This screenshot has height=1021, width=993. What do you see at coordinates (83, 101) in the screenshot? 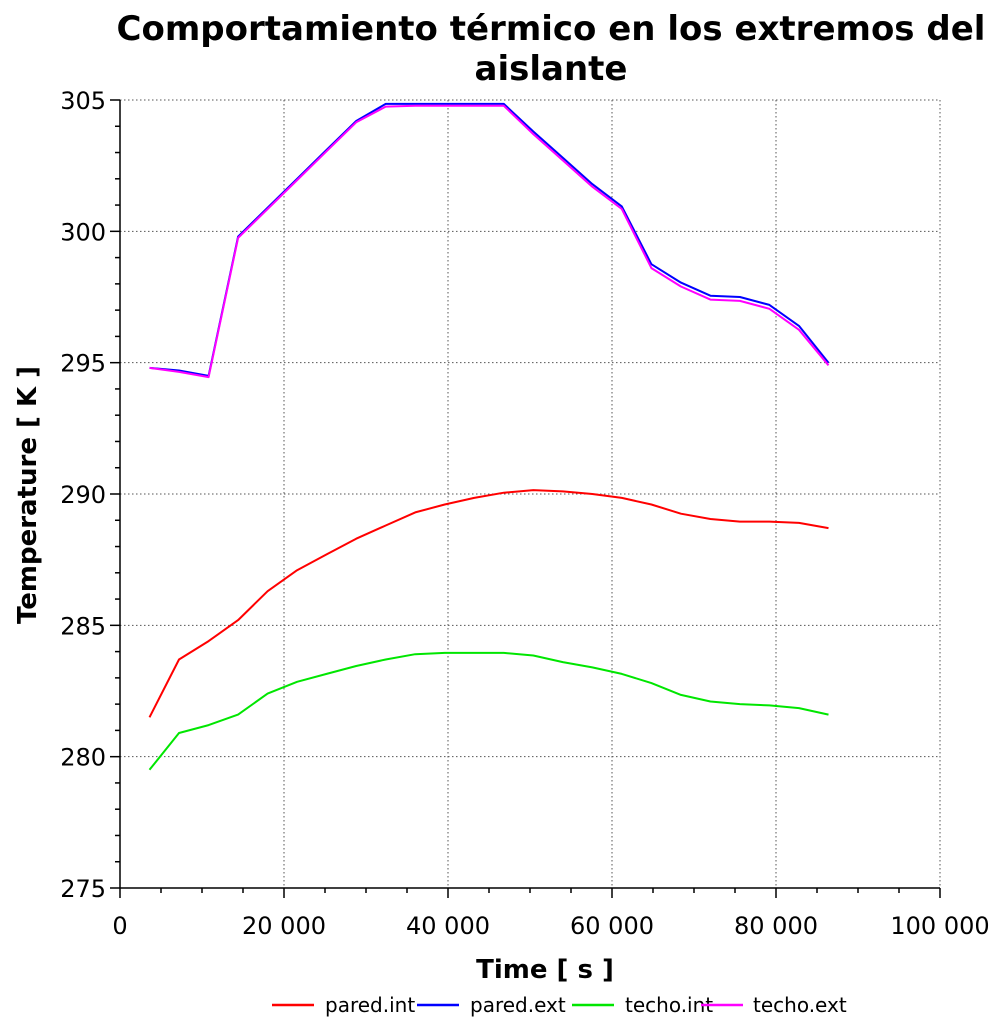
I see `y-tick-label: 305` at bounding box center [83, 101].